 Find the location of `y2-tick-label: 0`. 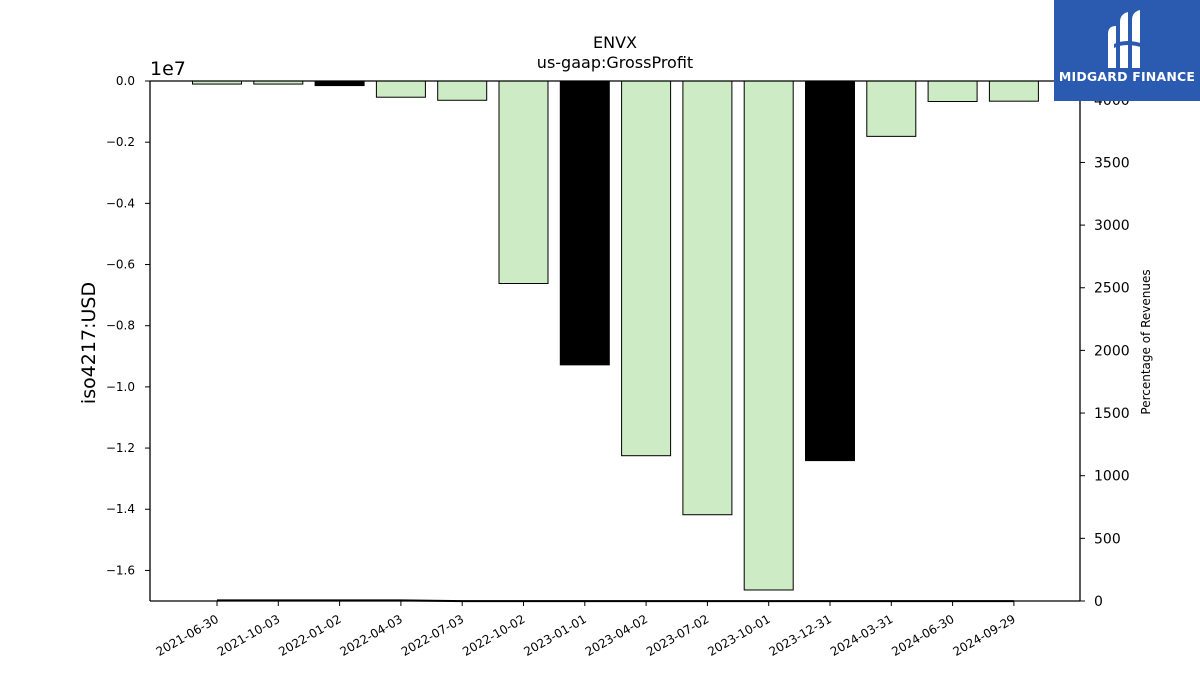

y2-tick-label: 0 is located at coordinates (1098, 602).